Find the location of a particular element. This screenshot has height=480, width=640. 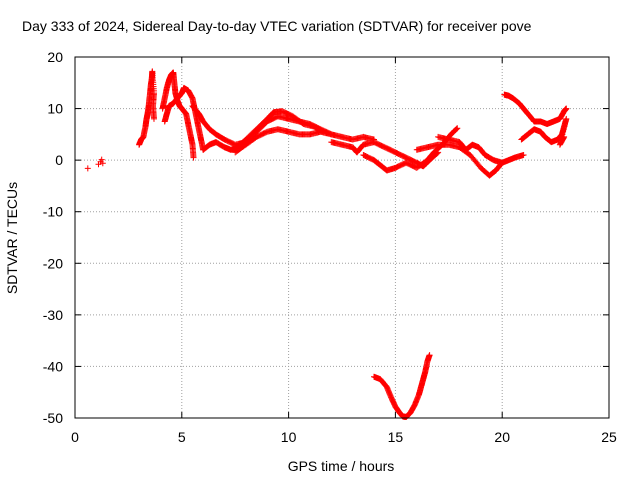

x-tick-label: 15 is located at coordinates (396, 437).